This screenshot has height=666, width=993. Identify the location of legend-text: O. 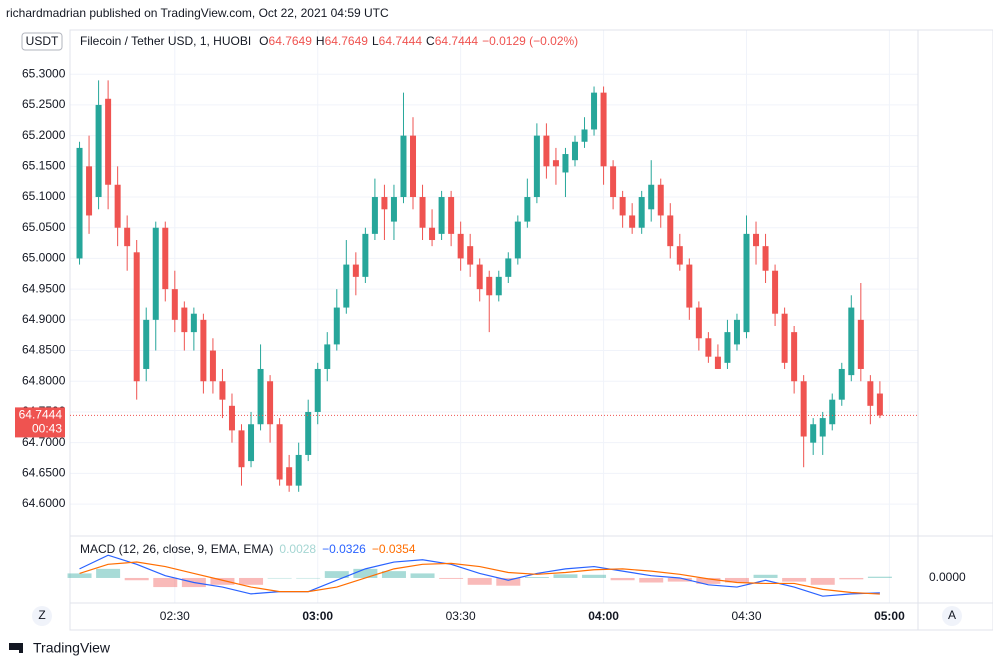
(263, 41).